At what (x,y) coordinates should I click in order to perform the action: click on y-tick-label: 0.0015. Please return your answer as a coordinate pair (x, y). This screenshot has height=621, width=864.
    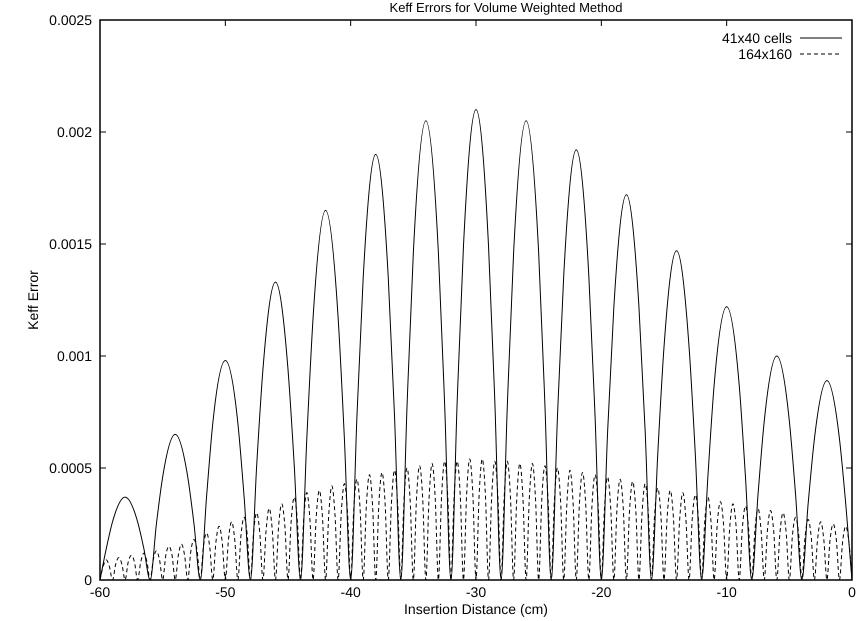
    Looking at the image, I should click on (70, 244).